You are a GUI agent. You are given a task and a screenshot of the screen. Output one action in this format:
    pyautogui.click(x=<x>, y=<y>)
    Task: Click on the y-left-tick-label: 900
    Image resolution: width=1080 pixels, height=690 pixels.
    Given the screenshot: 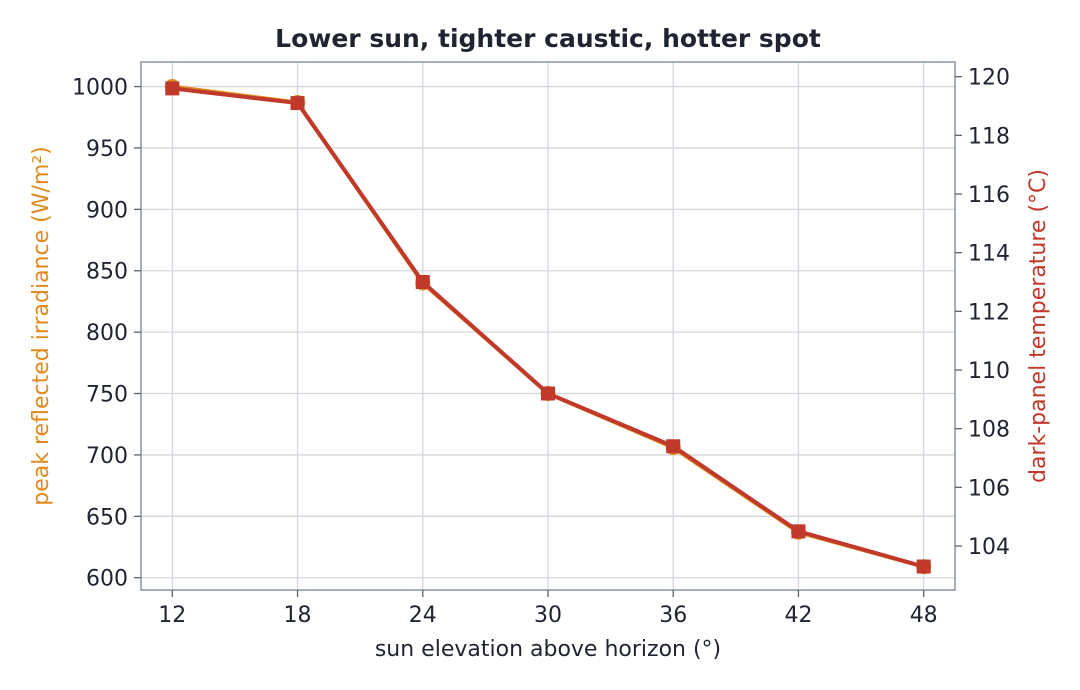 What is the action you would take?
    pyautogui.click(x=107, y=210)
    